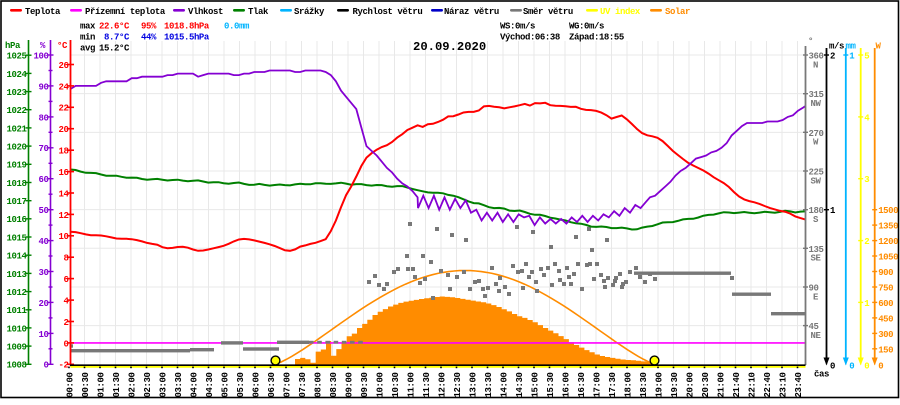  Describe the element at coordinates (620, 12) in the screenshot. I see `svg-text: UV index` at that location.